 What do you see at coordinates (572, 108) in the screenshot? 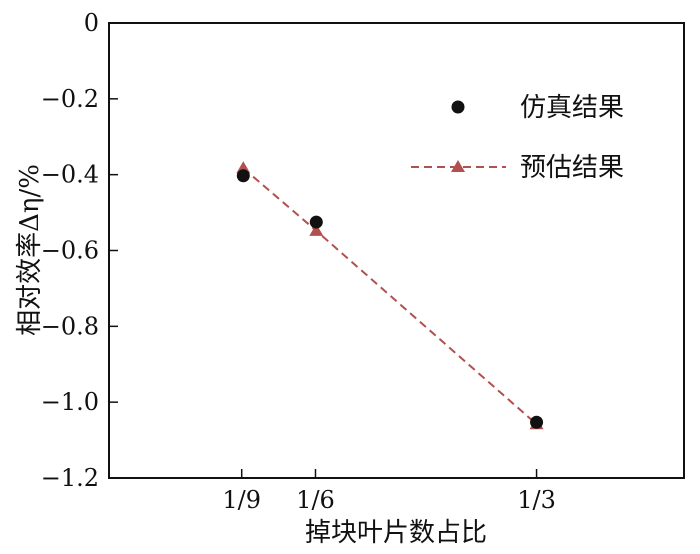
I see `legend-label-simulation: 仿真结果` at bounding box center [572, 108].